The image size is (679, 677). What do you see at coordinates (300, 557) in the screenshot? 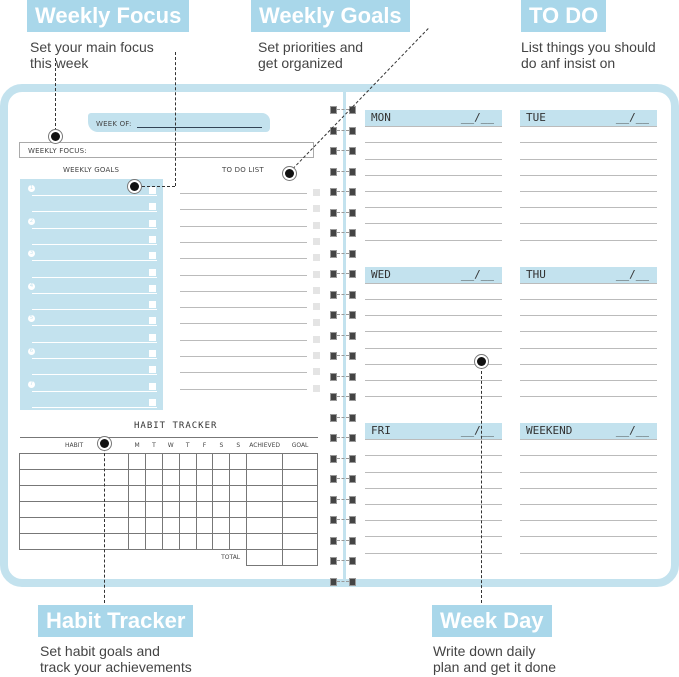
I see `total-goal-cell` at bounding box center [300, 557].